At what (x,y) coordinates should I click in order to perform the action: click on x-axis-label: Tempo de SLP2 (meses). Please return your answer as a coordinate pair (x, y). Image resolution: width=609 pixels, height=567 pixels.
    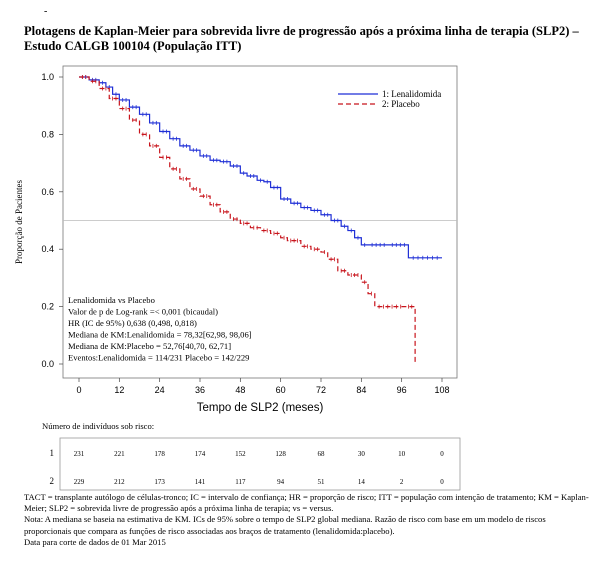
    Looking at the image, I should click on (260, 408).